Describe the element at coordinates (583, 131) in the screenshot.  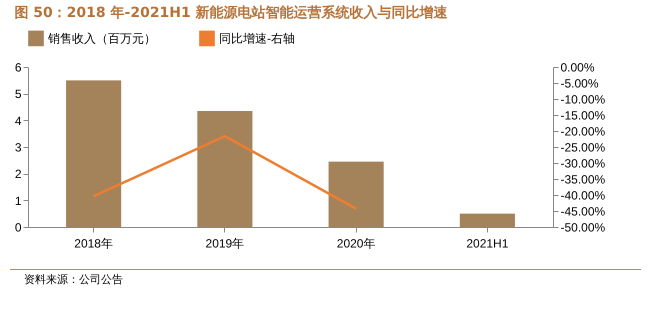
I see `y2-tick-label: -20.00%` at that location.